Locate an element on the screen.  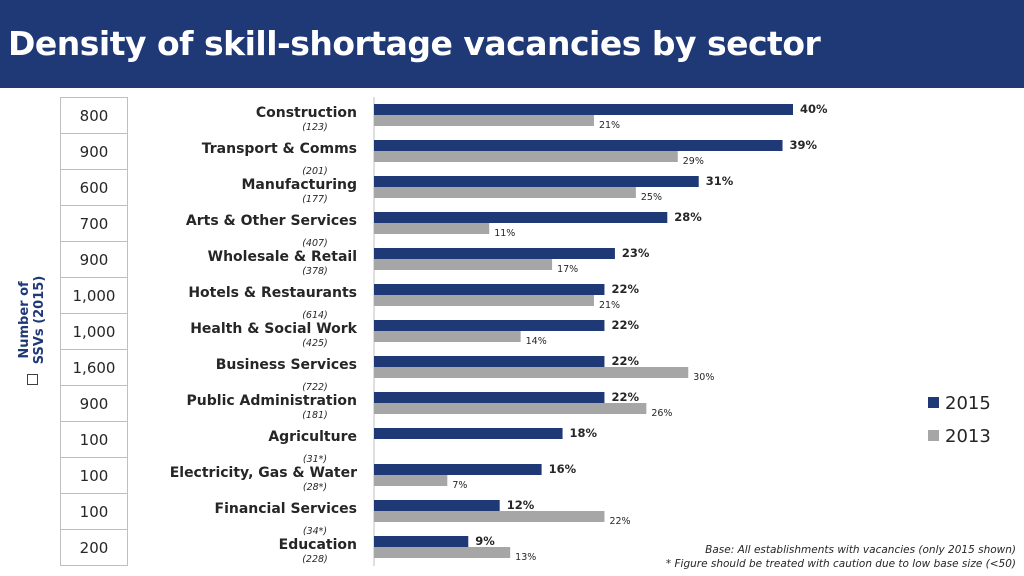
category-label: Financial Services is located at coordinates (286, 509).